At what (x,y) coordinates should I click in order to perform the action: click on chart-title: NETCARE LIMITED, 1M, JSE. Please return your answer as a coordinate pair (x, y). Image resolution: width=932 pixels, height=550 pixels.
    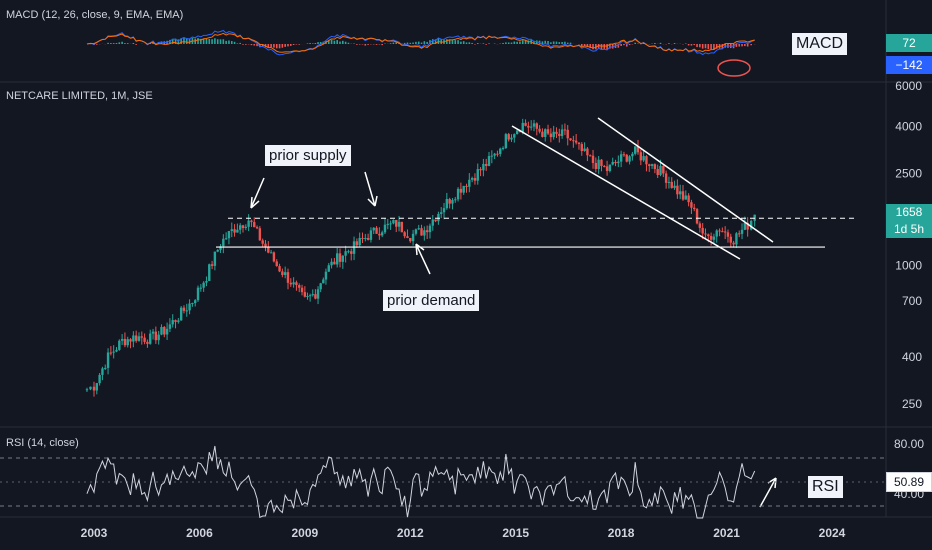
    Looking at the image, I should click on (79, 96).